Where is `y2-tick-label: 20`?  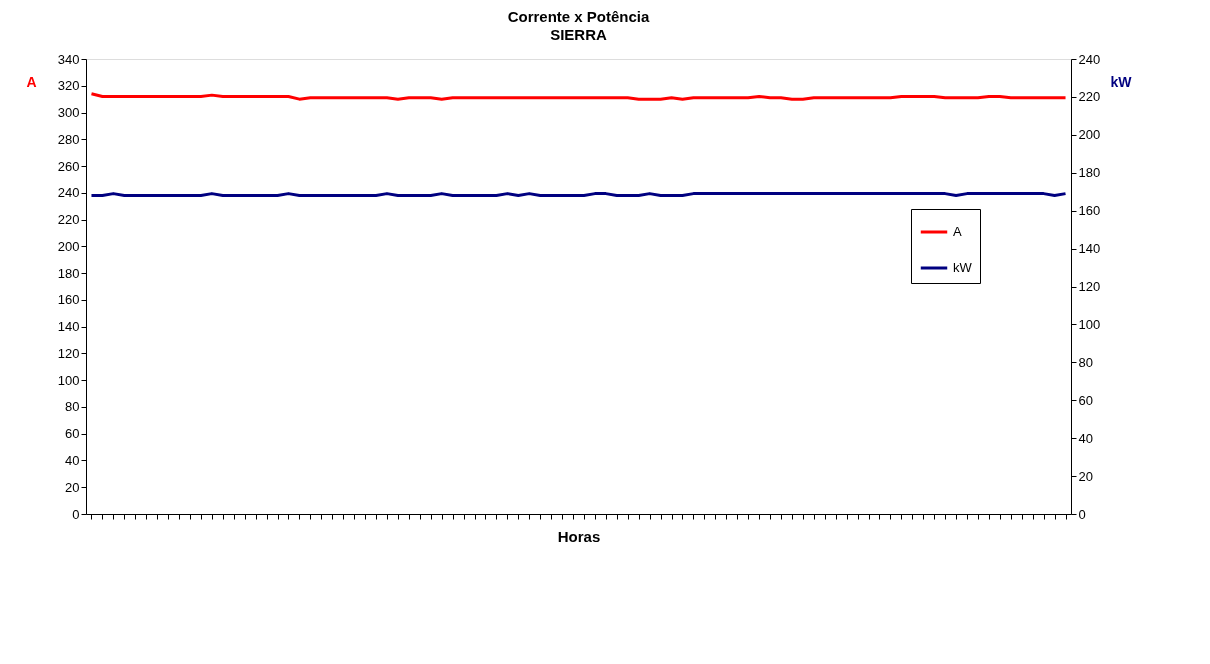 y2-tick-label: 20 is located at coordinates (1085, 476).